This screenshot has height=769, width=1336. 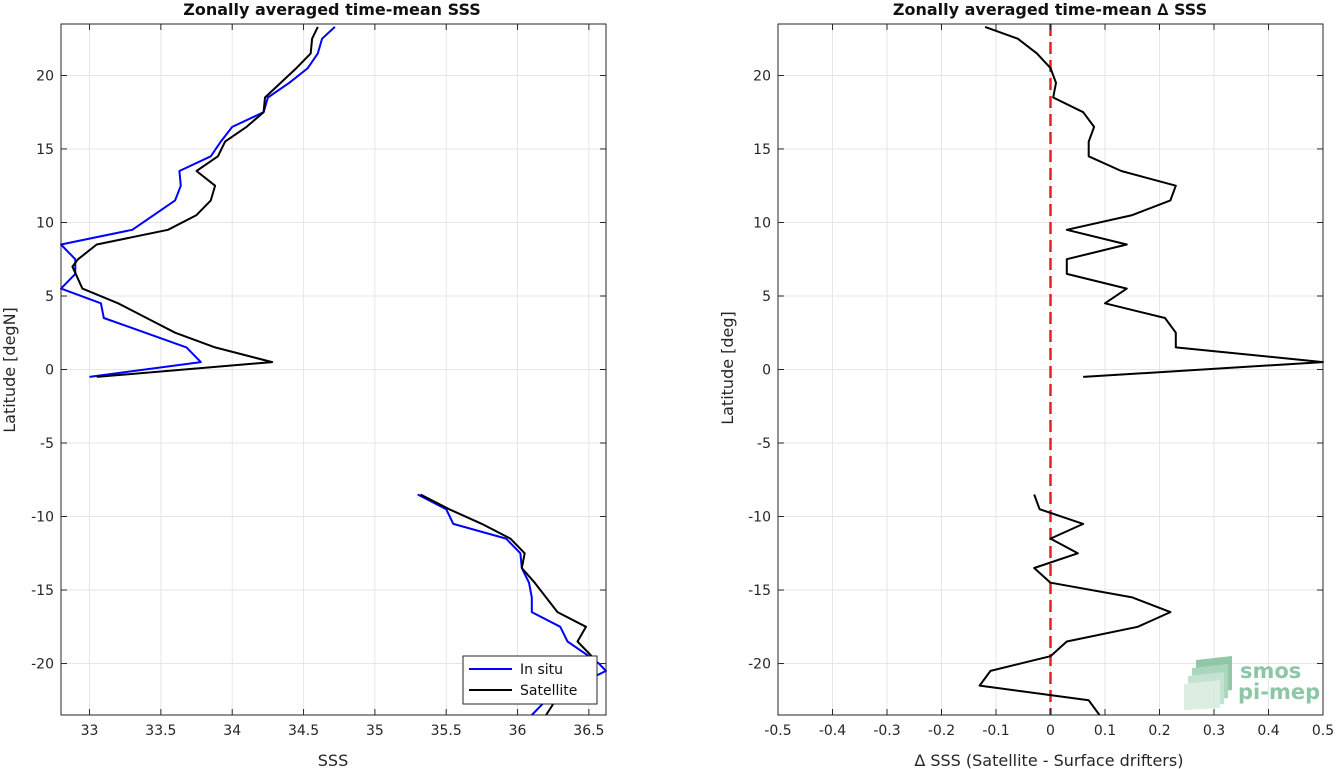 I want to click on right-x-tick-label: 0.4, so click(x=1268, y=731).